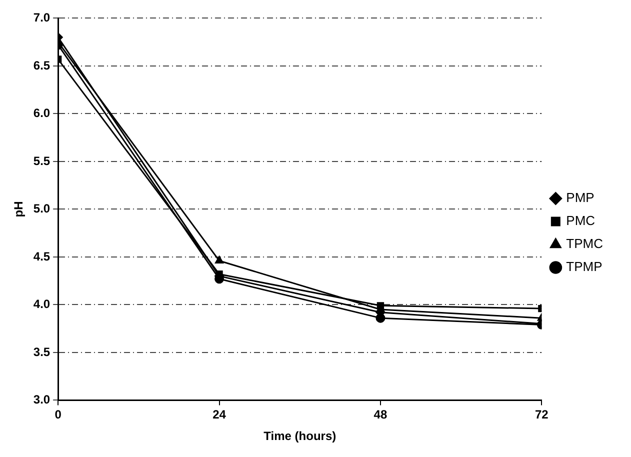 The height and width of the screenshot is (457, 631). I want to click on y-tick-label: 5.0, so click(41, 209).